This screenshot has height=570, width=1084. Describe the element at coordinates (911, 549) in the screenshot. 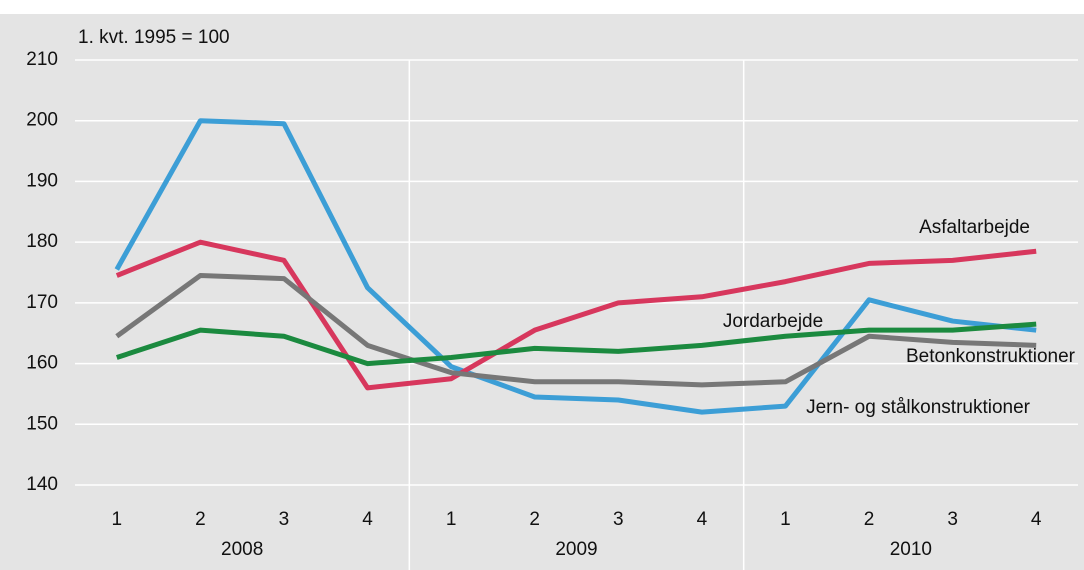

I see `x-group-label: 2010` at that location.